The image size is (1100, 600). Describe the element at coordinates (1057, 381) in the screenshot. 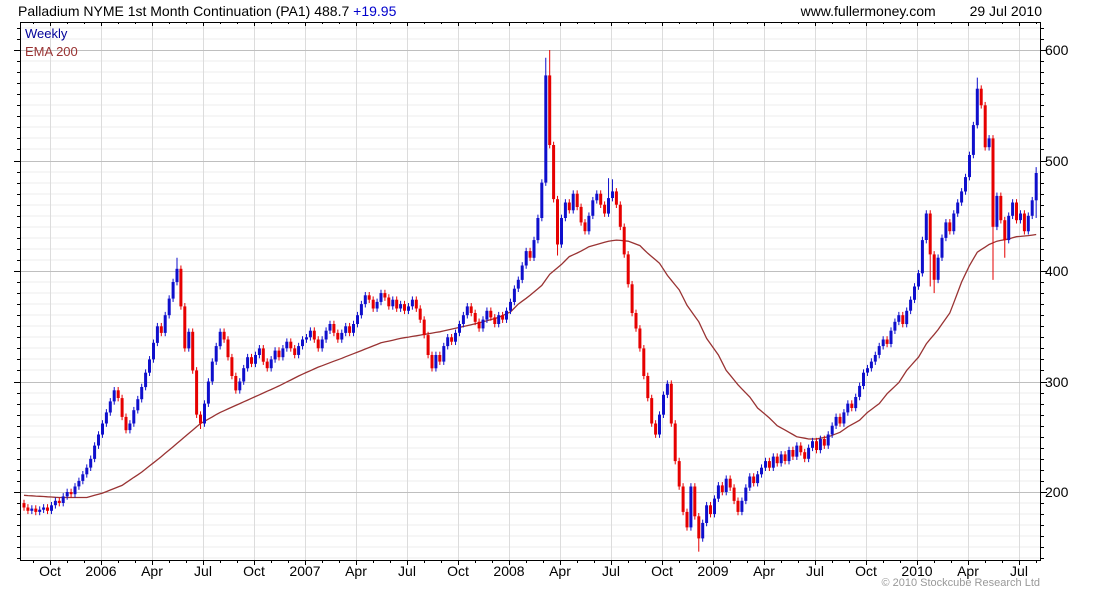

I see `y-axis-label: 300` at that location.